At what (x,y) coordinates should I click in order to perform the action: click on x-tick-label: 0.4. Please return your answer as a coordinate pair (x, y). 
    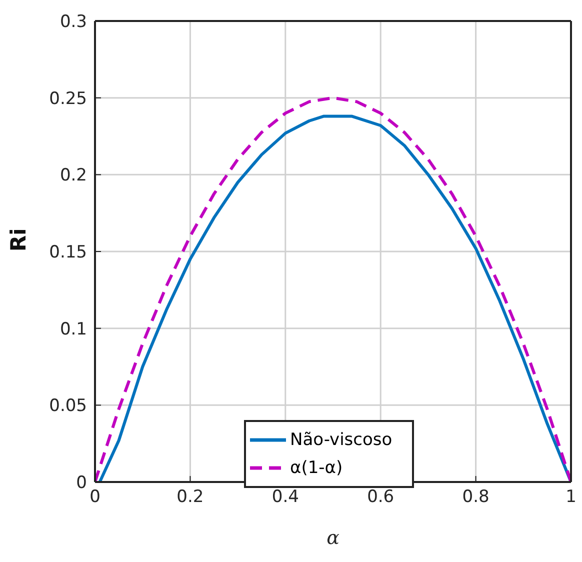
    Looking at the image, I should click on (285, 497).